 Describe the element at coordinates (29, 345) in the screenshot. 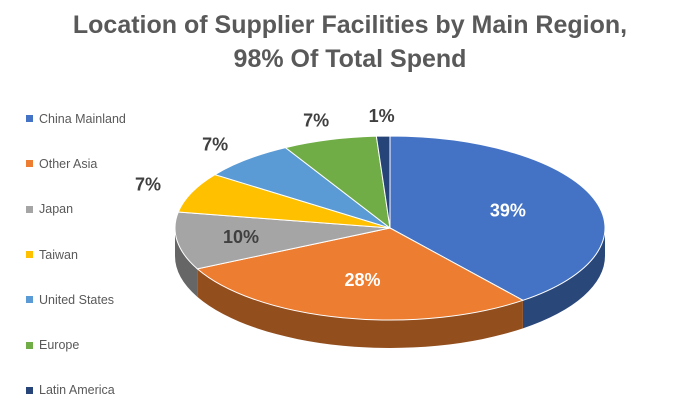

I see `legend-swatch-europe` at that location.